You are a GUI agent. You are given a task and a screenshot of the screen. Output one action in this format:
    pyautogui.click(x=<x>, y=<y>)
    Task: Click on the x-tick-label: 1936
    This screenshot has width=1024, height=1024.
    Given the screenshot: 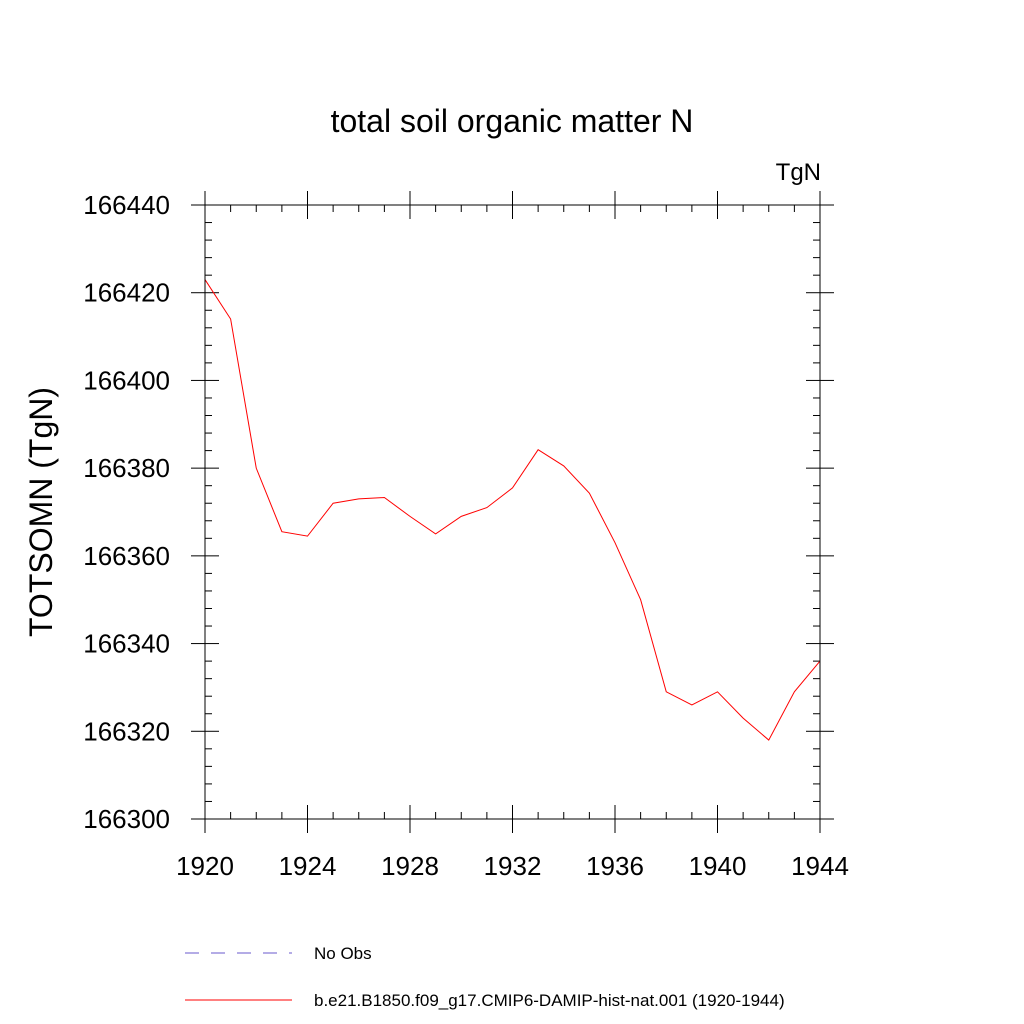 What is the action you would take?
    pyautogui.click(x=615, y=866)
    